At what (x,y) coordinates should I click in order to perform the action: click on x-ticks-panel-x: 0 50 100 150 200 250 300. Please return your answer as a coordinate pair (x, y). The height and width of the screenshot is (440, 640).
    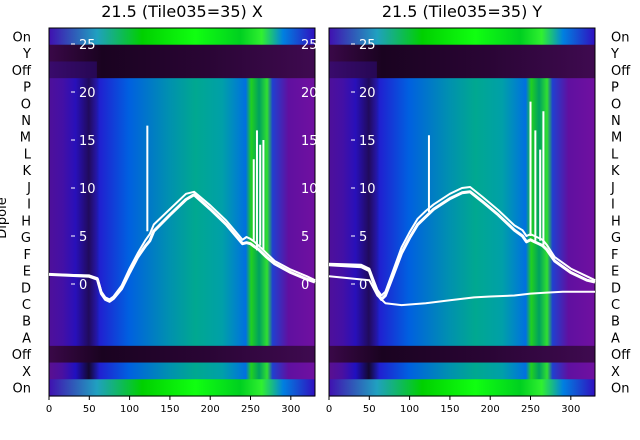
    Looking at the image, I should click on (173, 405).